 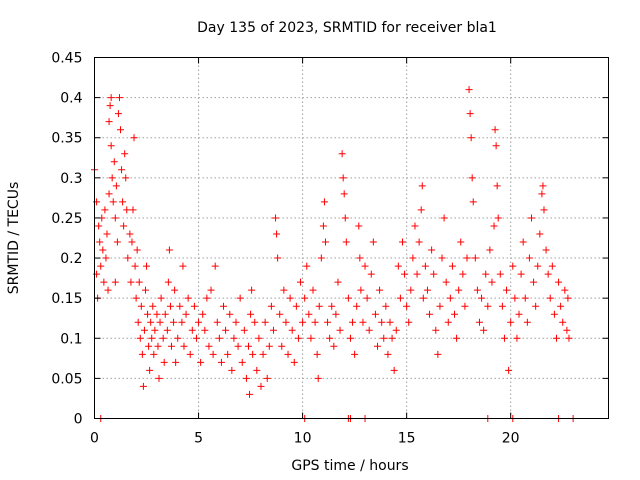 What do you see at coordinates (511, 439) in the screenshot?
I see `x-tick-label: 20` at bounding box center [511, 439].